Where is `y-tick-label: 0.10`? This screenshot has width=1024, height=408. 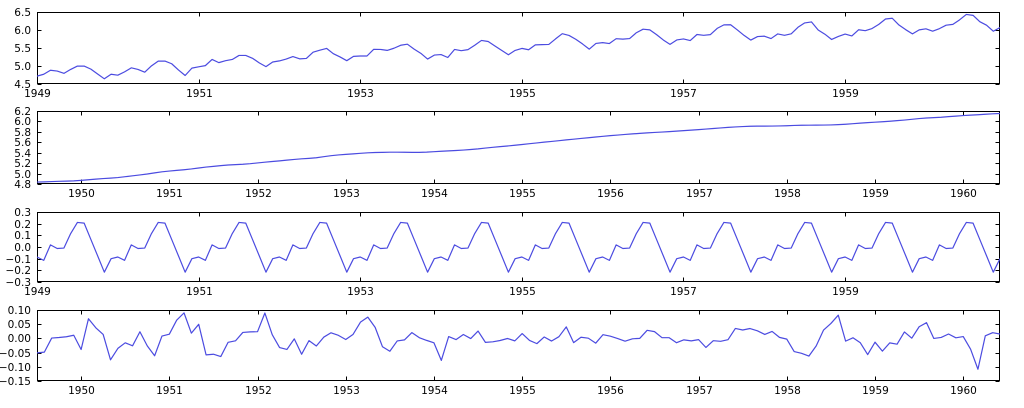
y-tick-label: 0.10 is located at coordinates (19, 311).